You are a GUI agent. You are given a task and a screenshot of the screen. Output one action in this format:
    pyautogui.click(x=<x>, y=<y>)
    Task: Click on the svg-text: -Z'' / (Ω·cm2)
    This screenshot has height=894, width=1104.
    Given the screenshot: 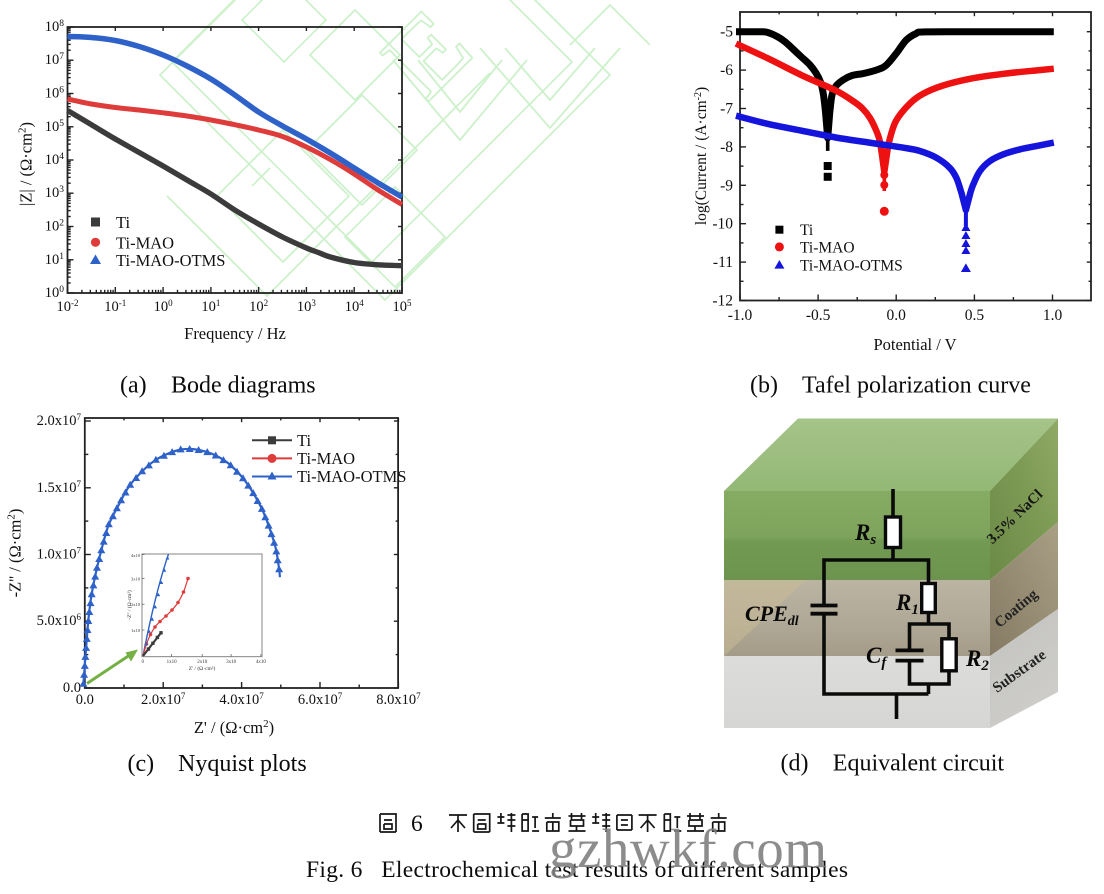 What is the action you would take?
    pyautogui.click(x=15, y=553)
    